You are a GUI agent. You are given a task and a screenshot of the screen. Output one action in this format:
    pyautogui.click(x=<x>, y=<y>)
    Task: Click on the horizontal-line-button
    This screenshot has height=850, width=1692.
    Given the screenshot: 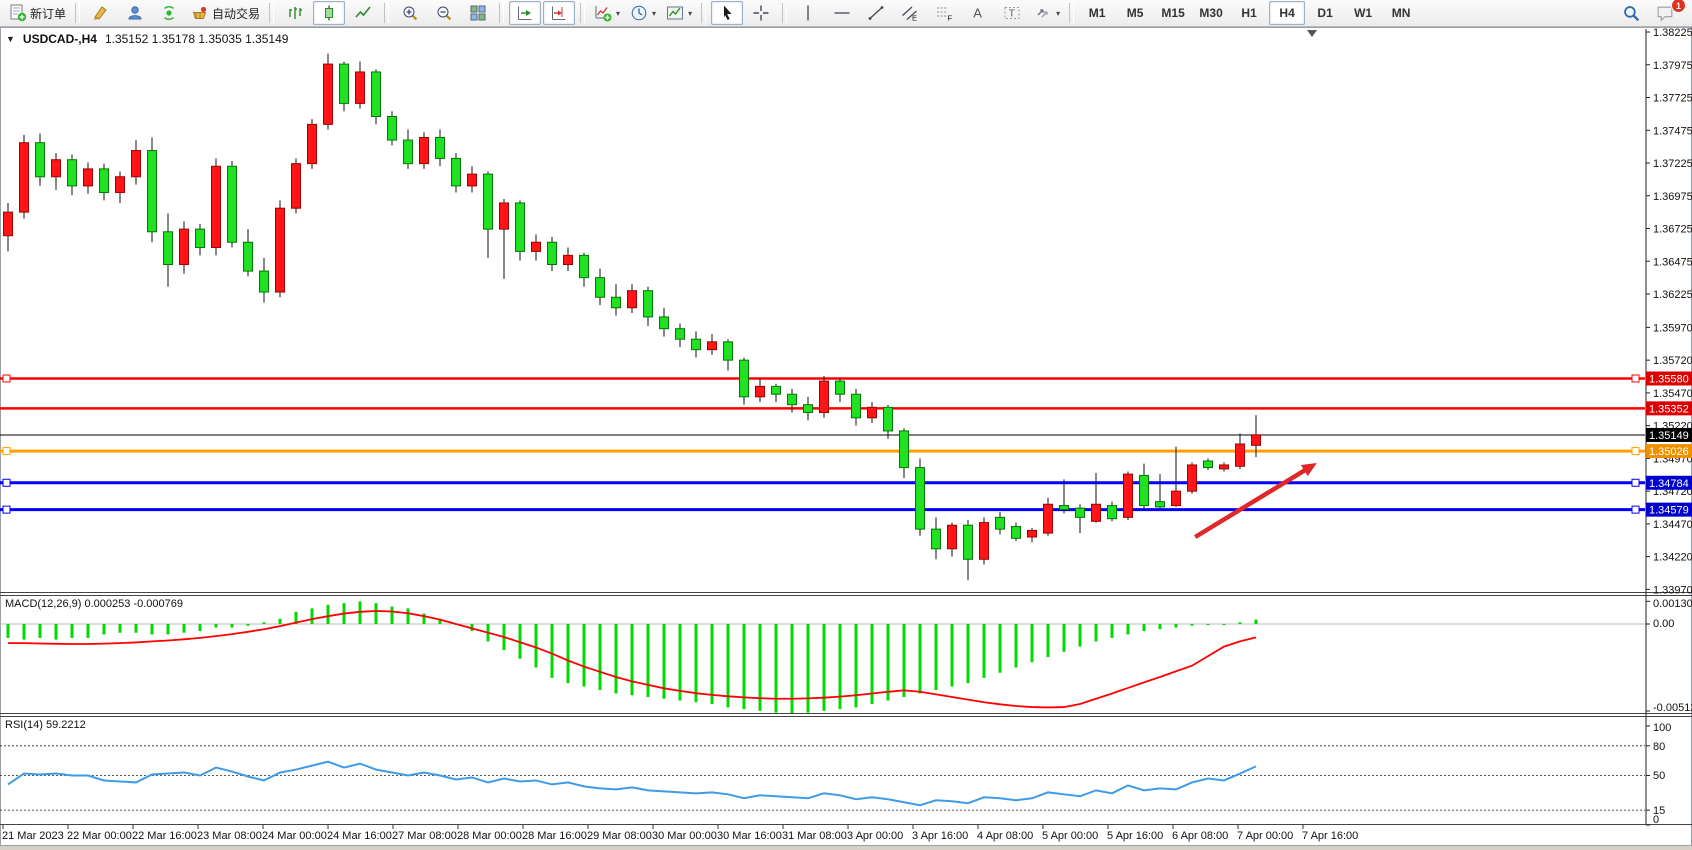 What is the action you would take?
    pyautogui.click(x=842, y=13)
    